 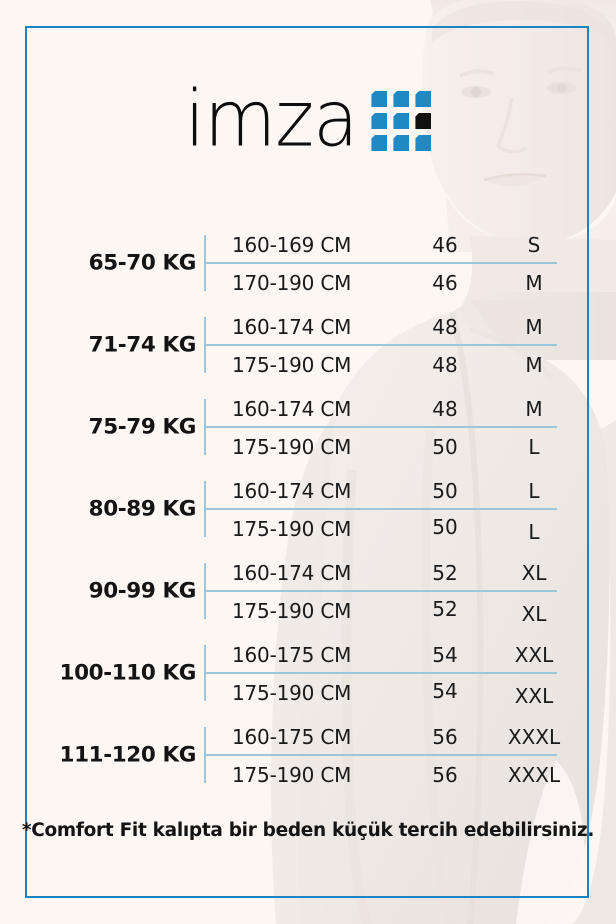 I want to click on table-row: 75-79 KG 160-174 CM 48 M 175-190 CM 50 L, so click(x=308, y=427).